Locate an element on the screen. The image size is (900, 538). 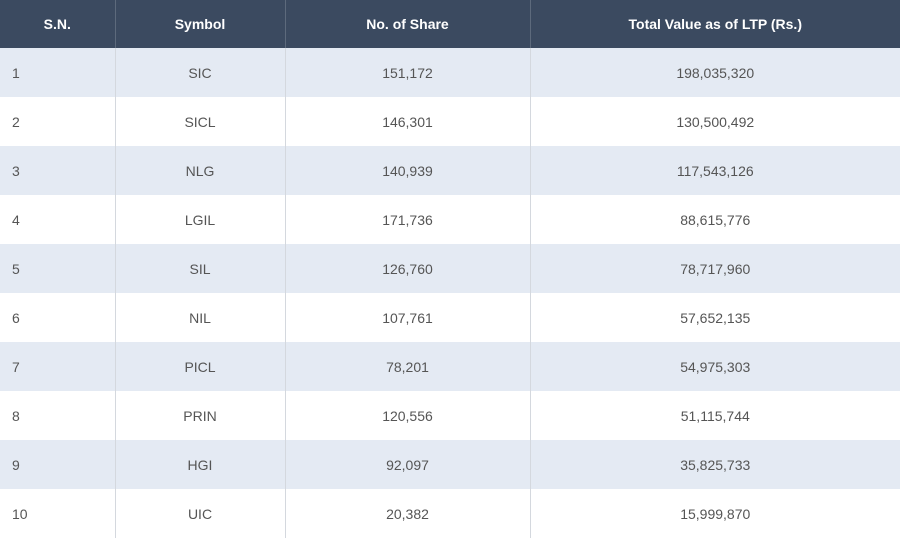
table-row: 1 SIC 151,172 198,035,320 is located at coordinates (450, 72).